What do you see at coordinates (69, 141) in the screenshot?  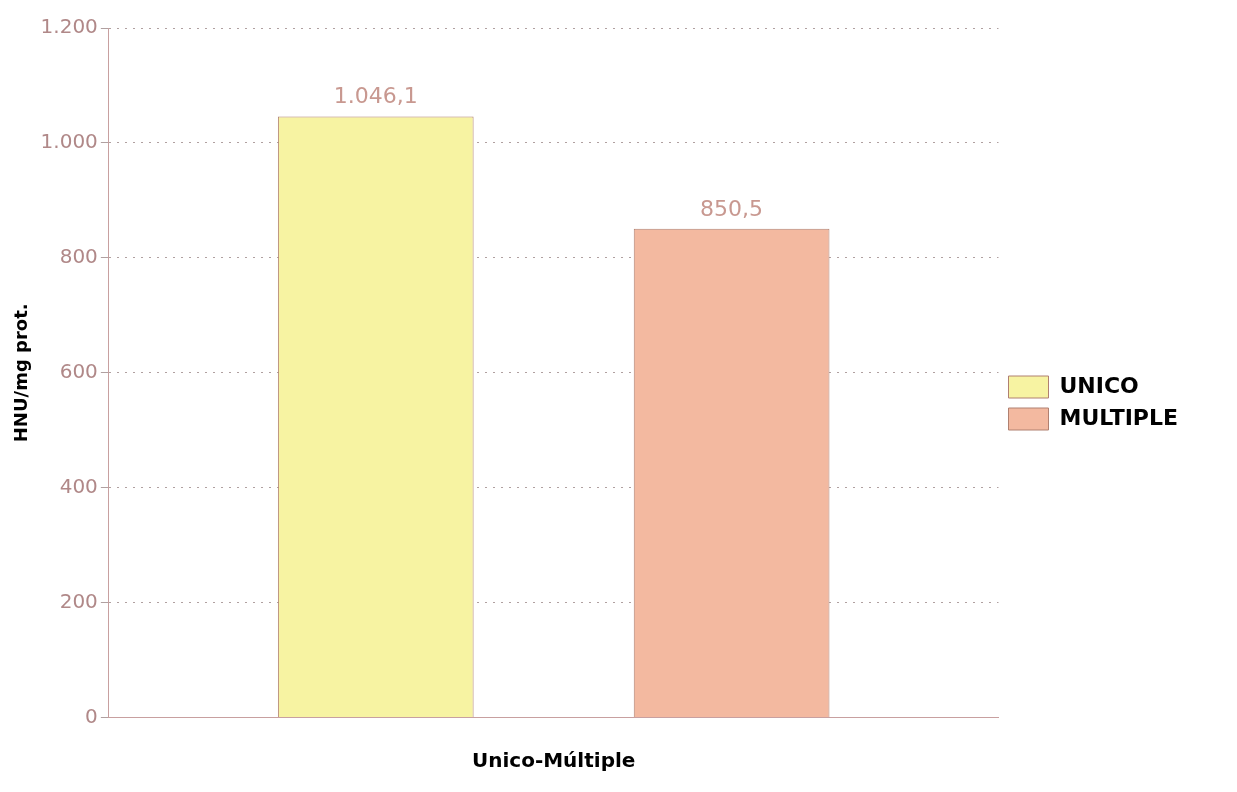 I see `y-tick-label: 1.000` at bounding box center [69, 141].